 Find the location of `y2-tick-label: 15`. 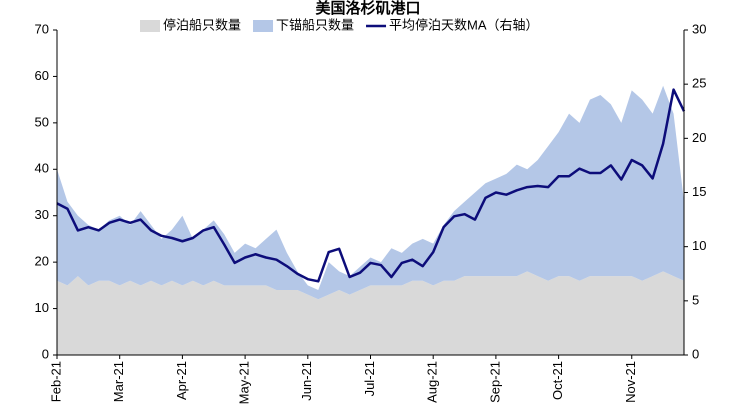

y2-tick-label: 15 is located at coordinates (699, 191).